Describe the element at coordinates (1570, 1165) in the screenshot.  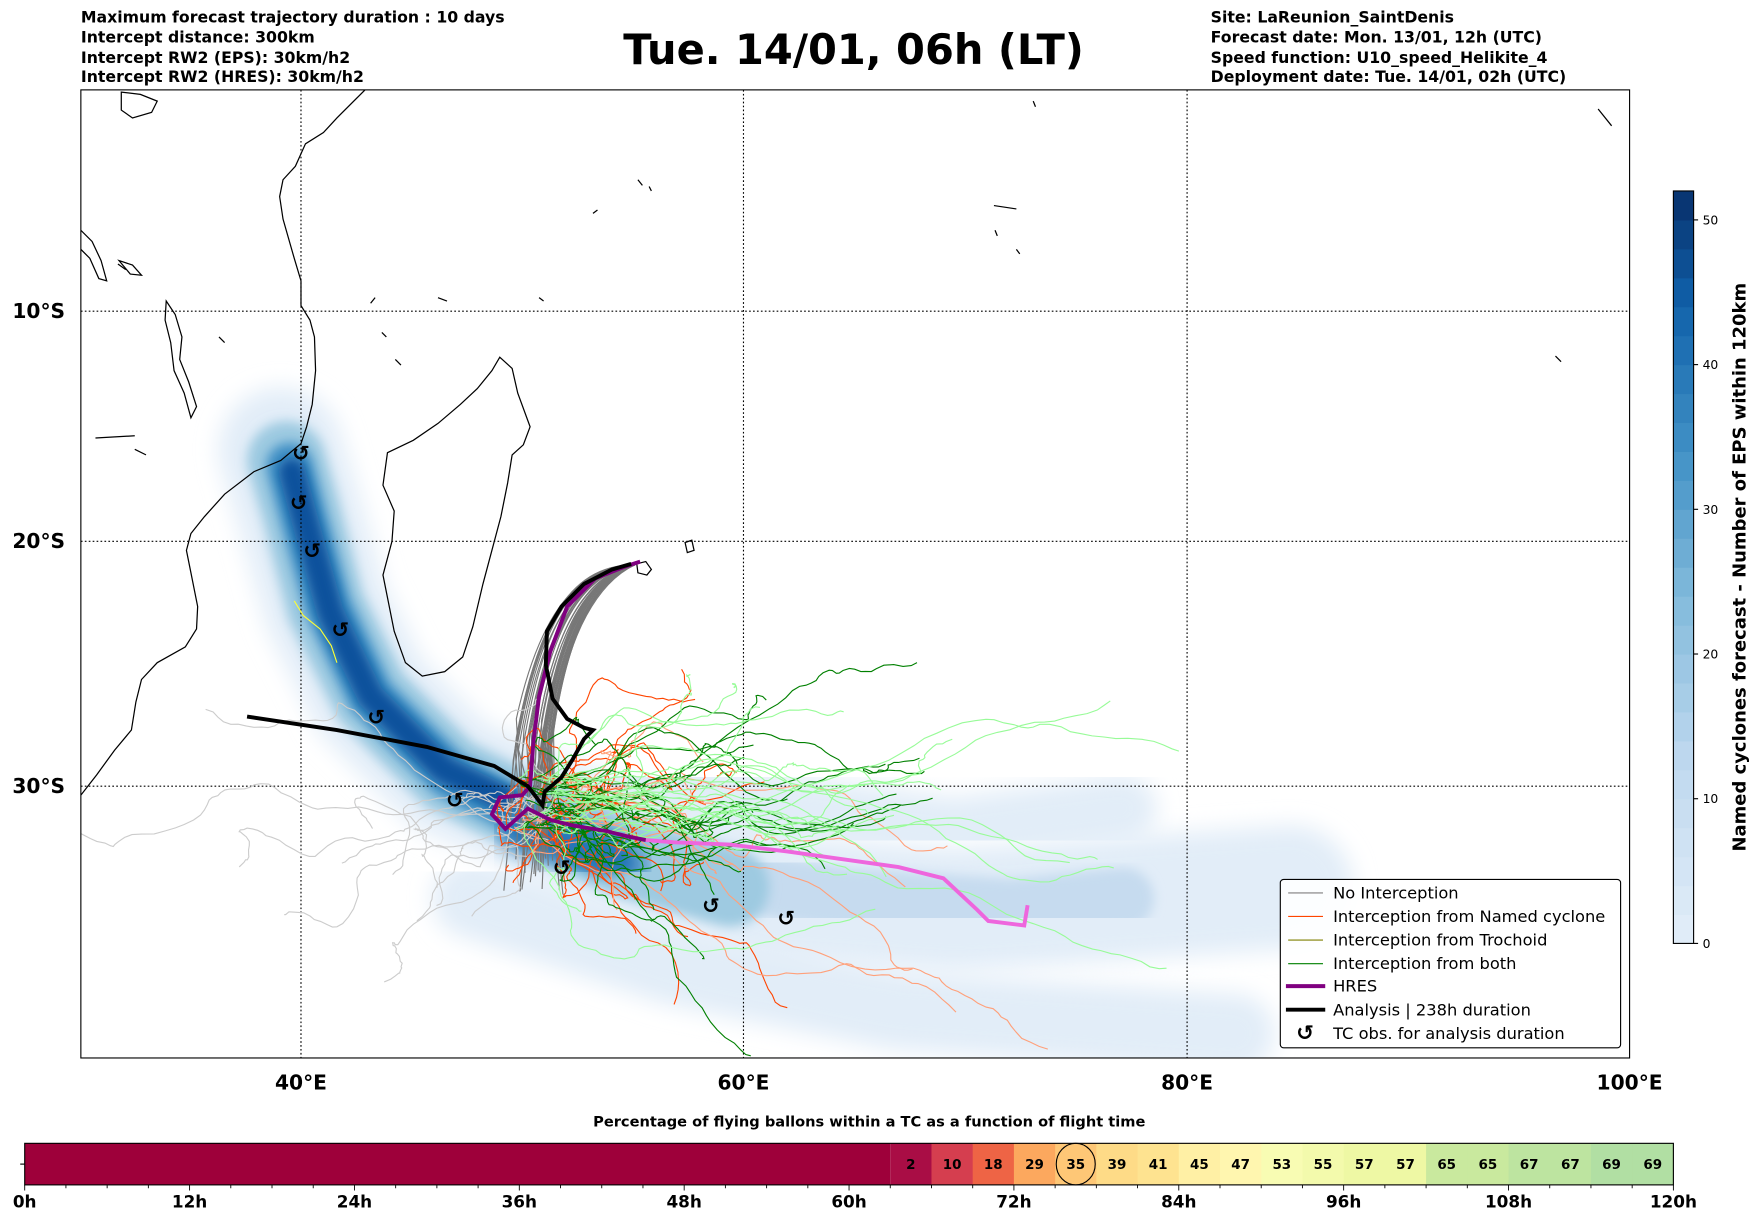
I see `bar-cell-value: 67` at that location.